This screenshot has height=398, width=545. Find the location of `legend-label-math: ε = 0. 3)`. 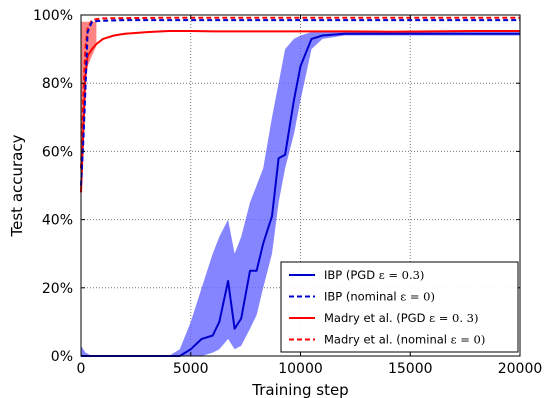

legend-label-math: ε = 0. 3) is located at coordinates (453, 318).